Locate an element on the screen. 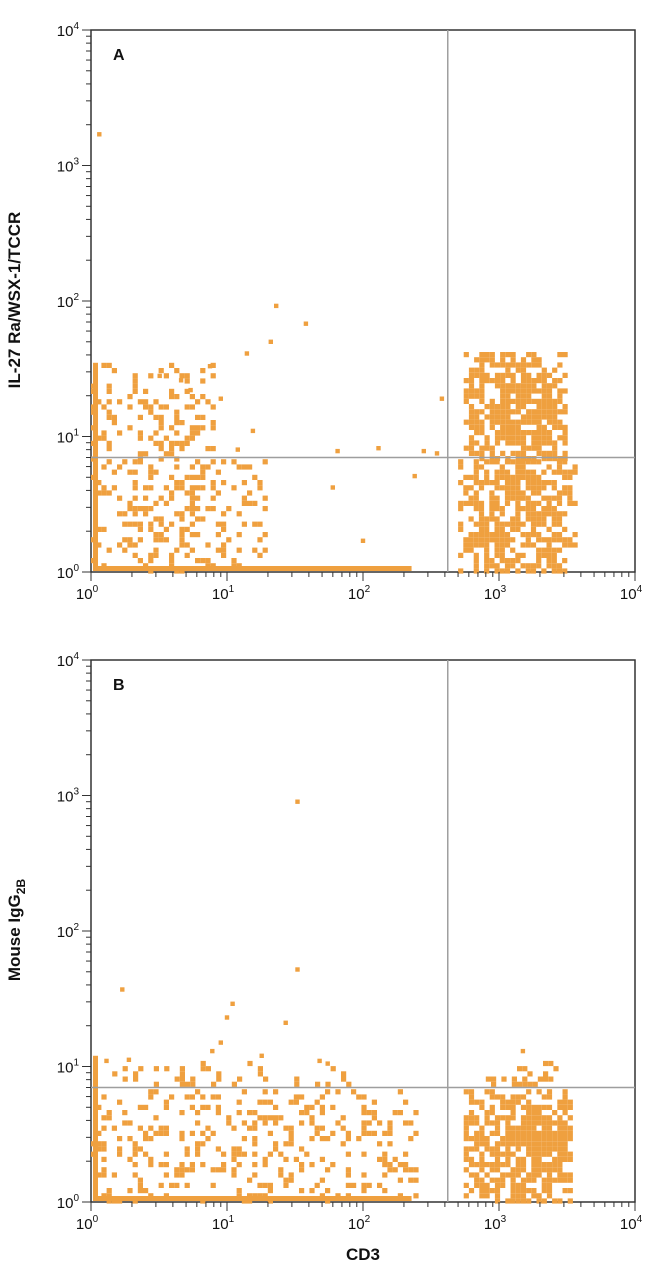 This screenshot has width=650, height=1276. x-tick-label: 10¹ is located at coordinates (223, 1223).